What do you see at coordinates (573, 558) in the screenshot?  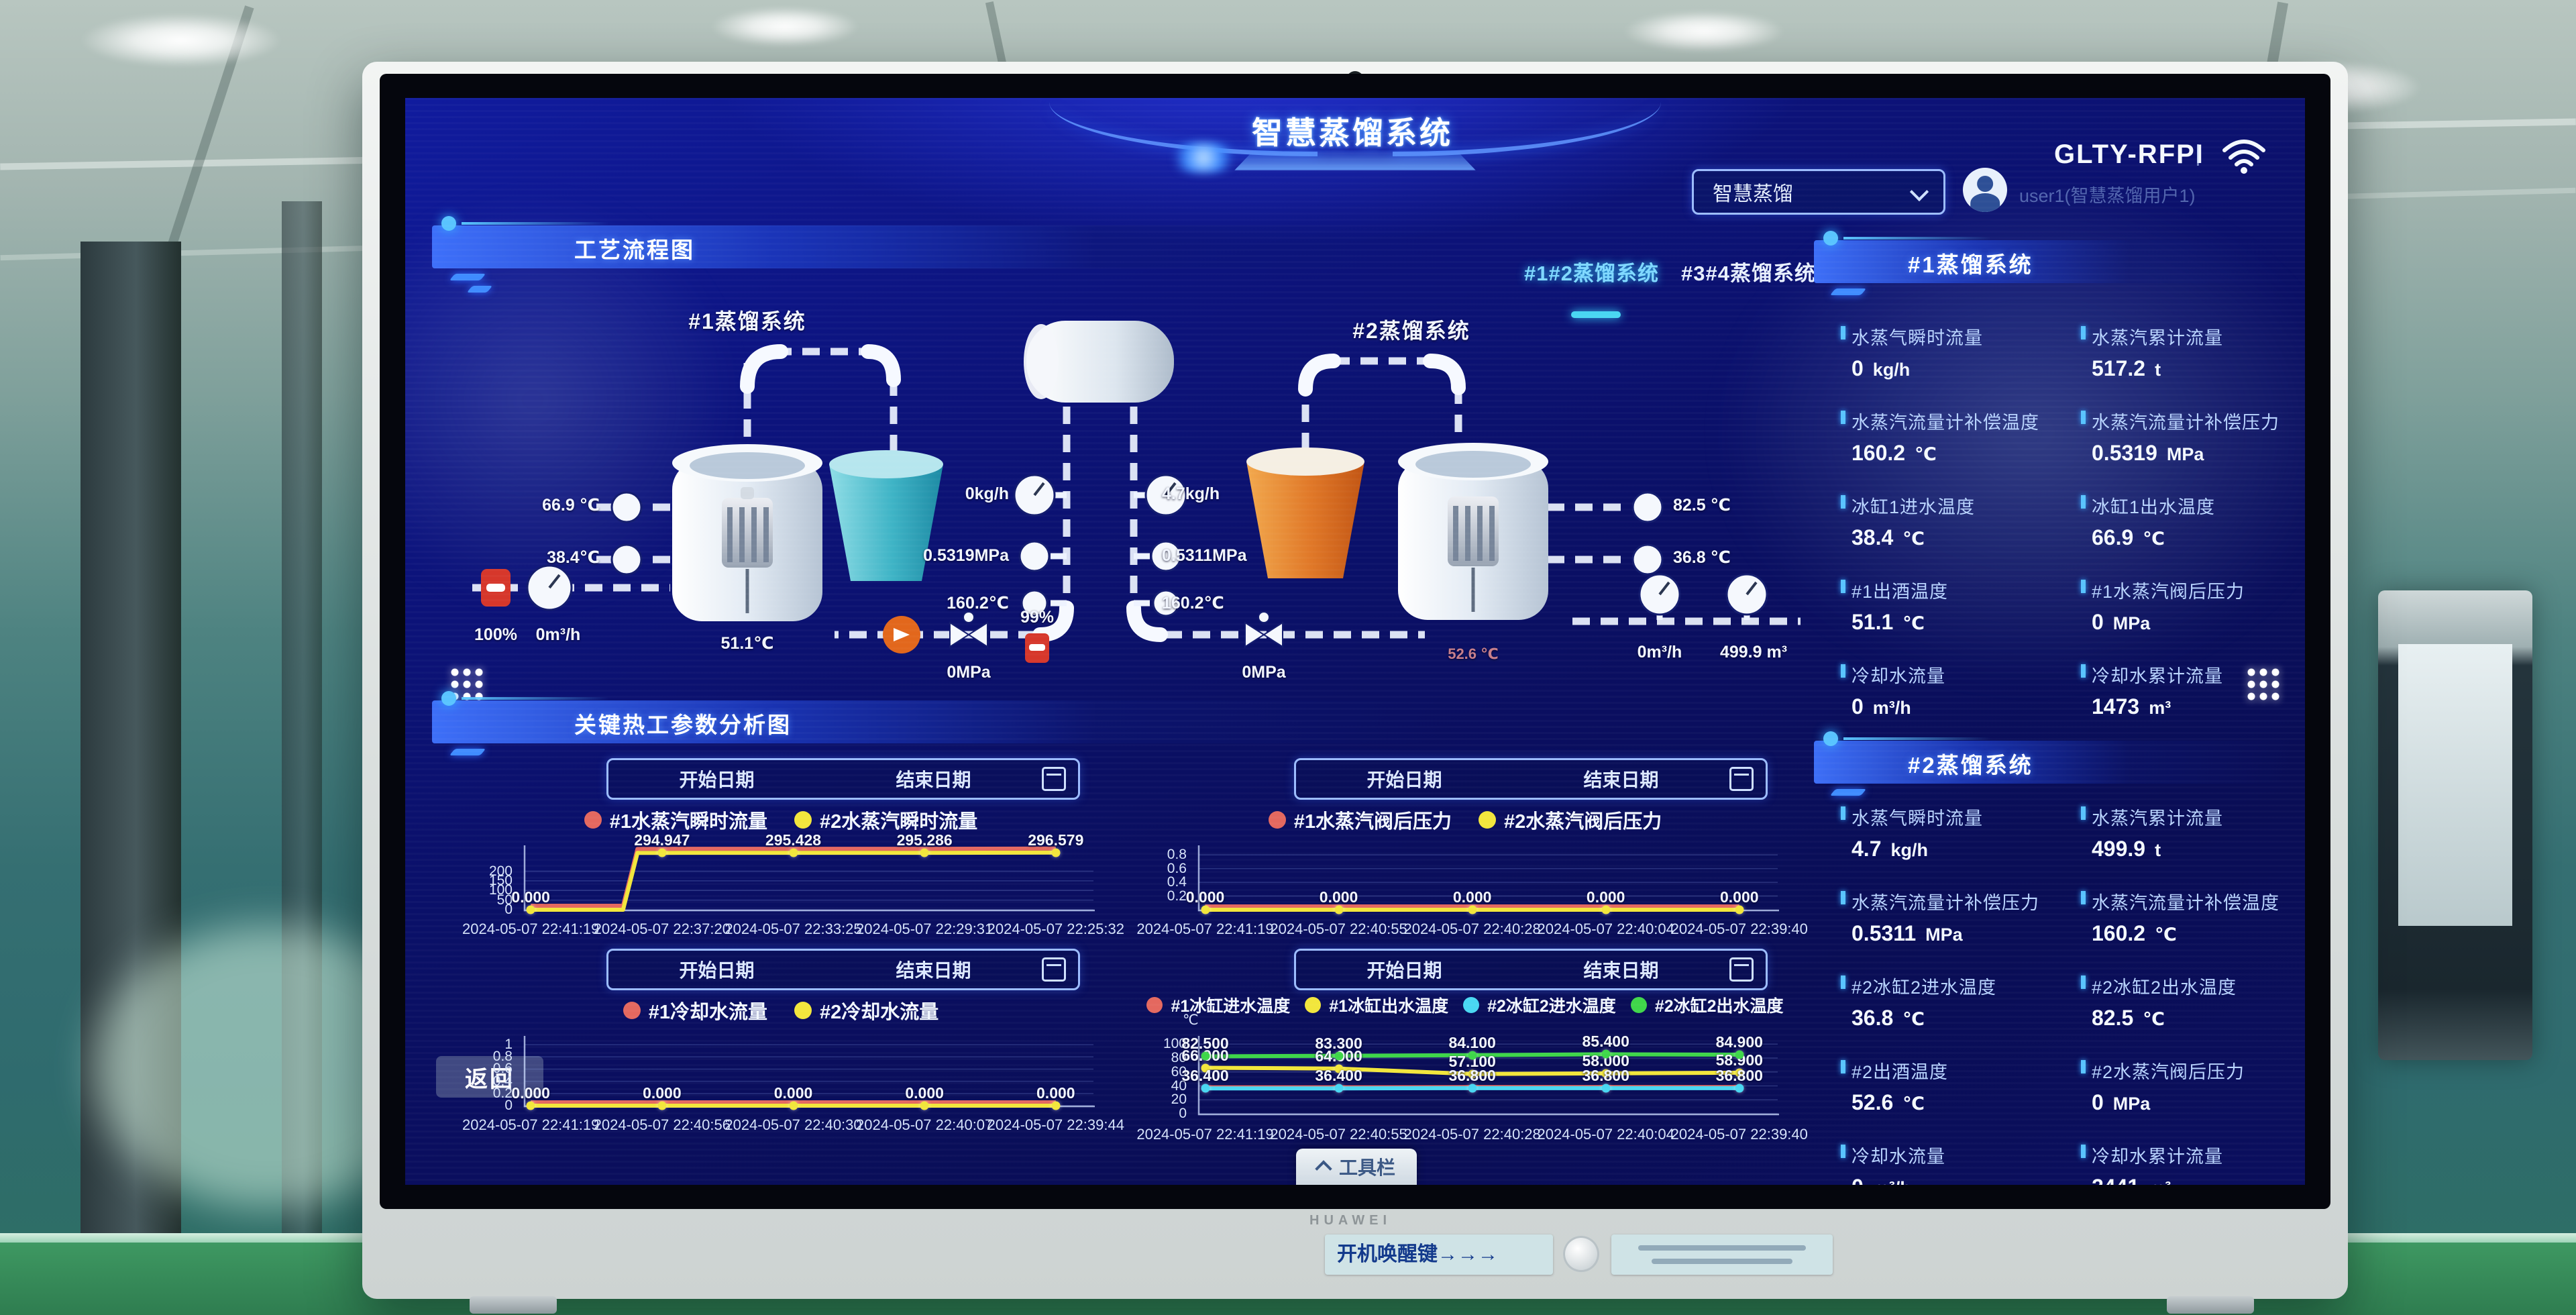 I see `flow-value: 38.4℃` at bounding box center [573, 558].